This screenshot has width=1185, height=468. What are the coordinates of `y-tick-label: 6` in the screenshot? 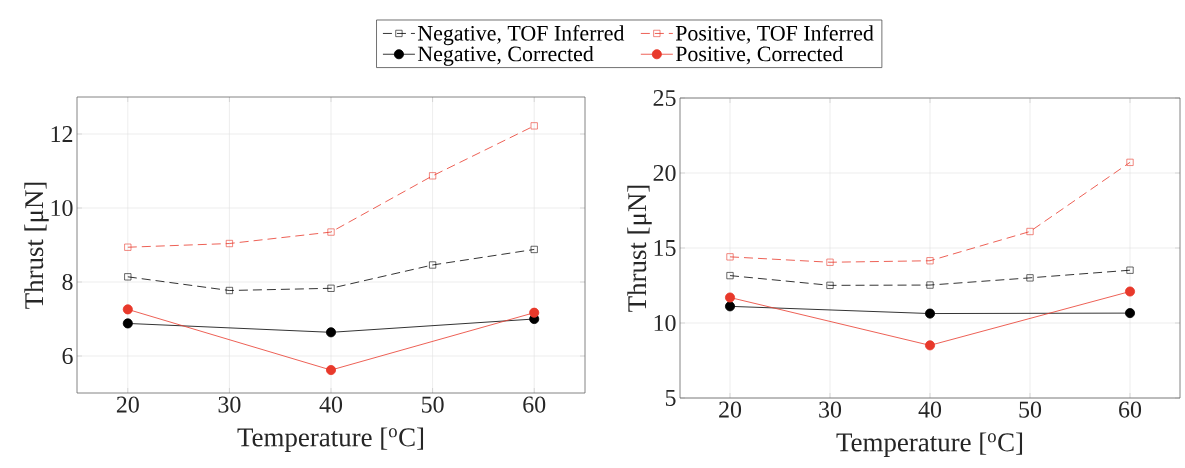 It's located at (67, 356).